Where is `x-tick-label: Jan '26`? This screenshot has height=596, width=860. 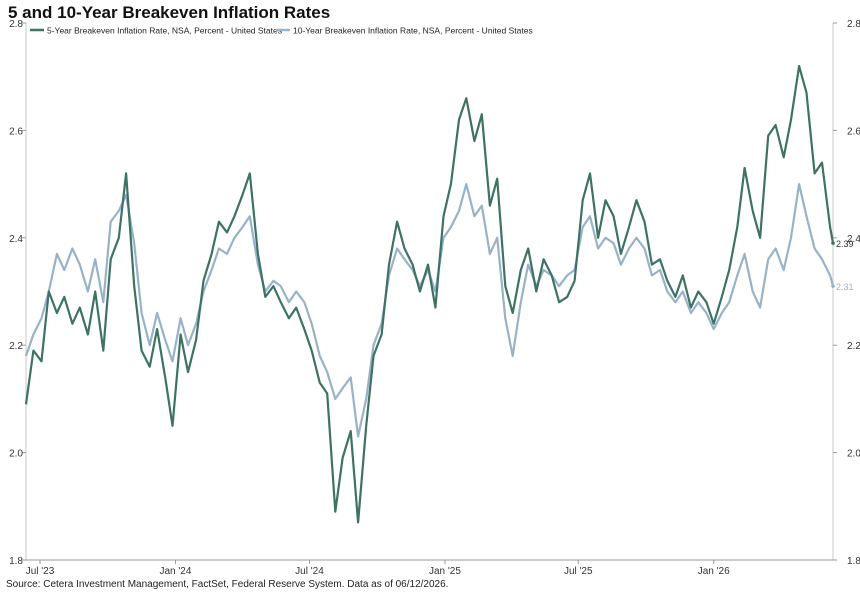 x-tick-label: Jan '26 is located at coordinates (714, 571).